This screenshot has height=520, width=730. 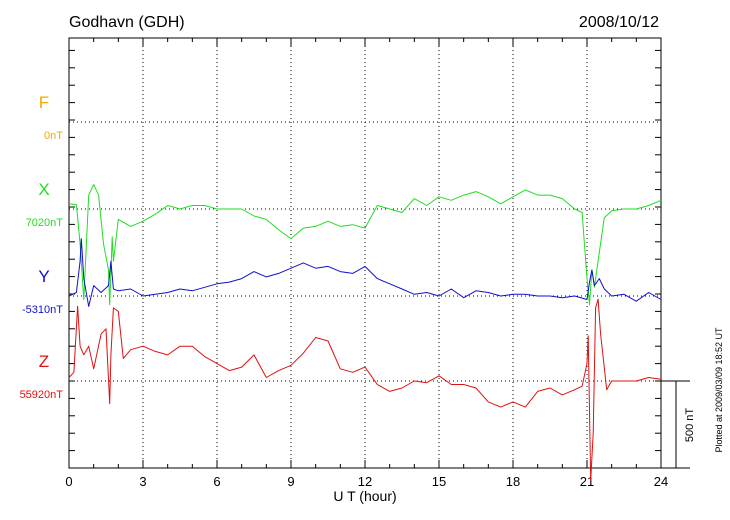 What do you see at coordinates (68, 481) in the screenshot?
I see `x-tick-label: 0` at bounding box center [68, 481].